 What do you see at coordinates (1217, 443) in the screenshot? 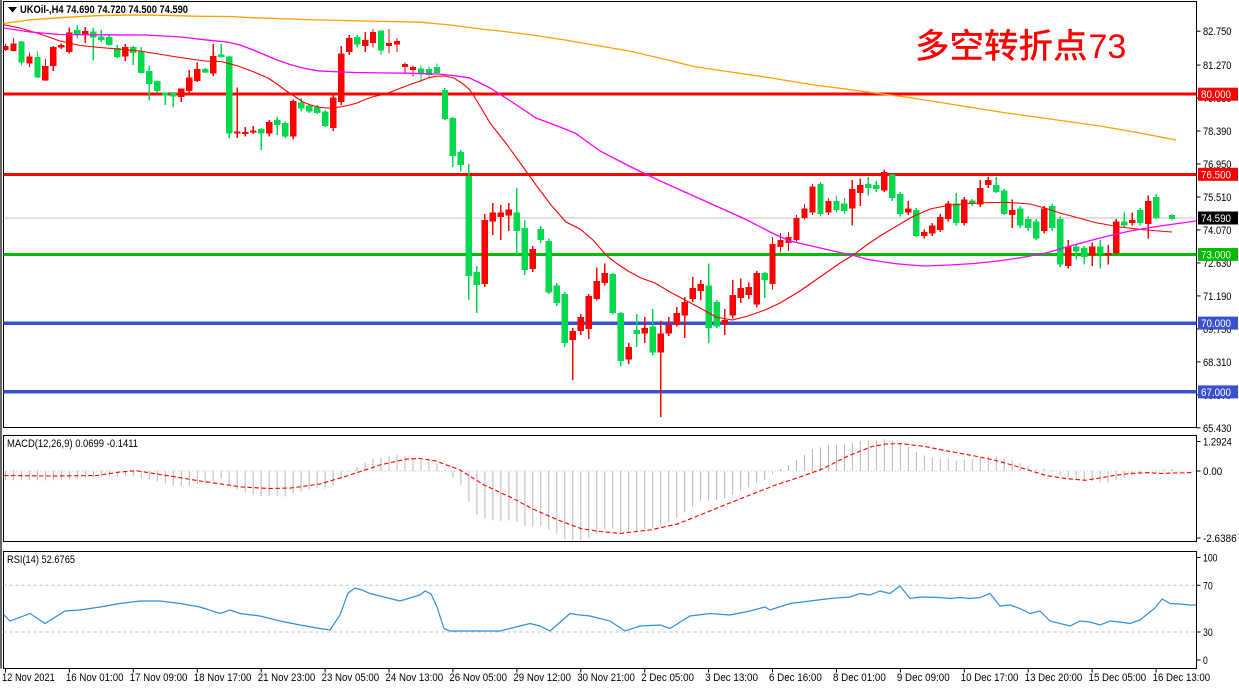
I see `svg-text: 1.2924` at bounding box center [1217, 443].